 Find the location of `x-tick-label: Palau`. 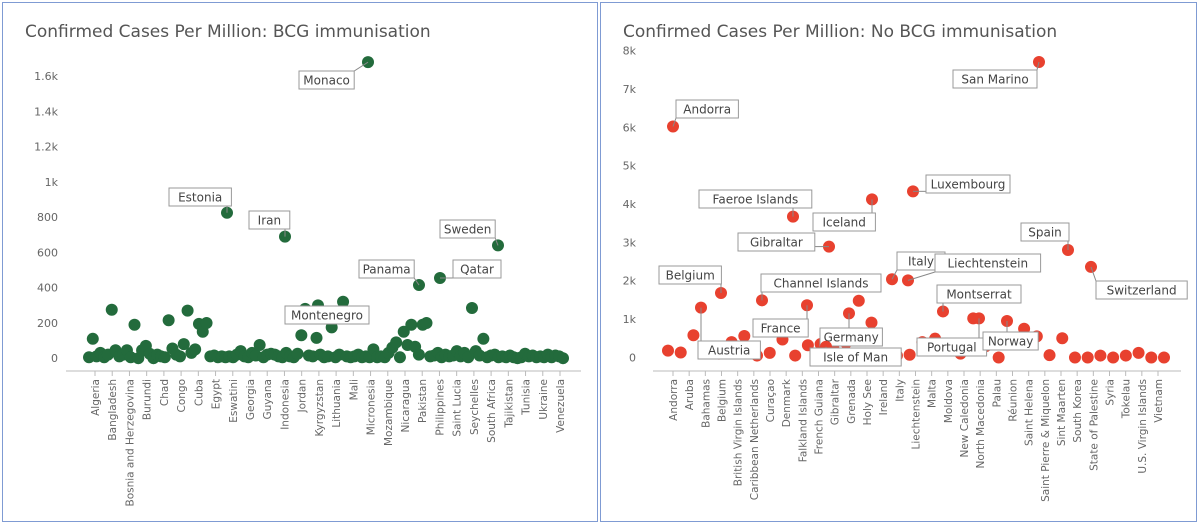

x-tick-label: Palau is located at coordinates (997, 393).